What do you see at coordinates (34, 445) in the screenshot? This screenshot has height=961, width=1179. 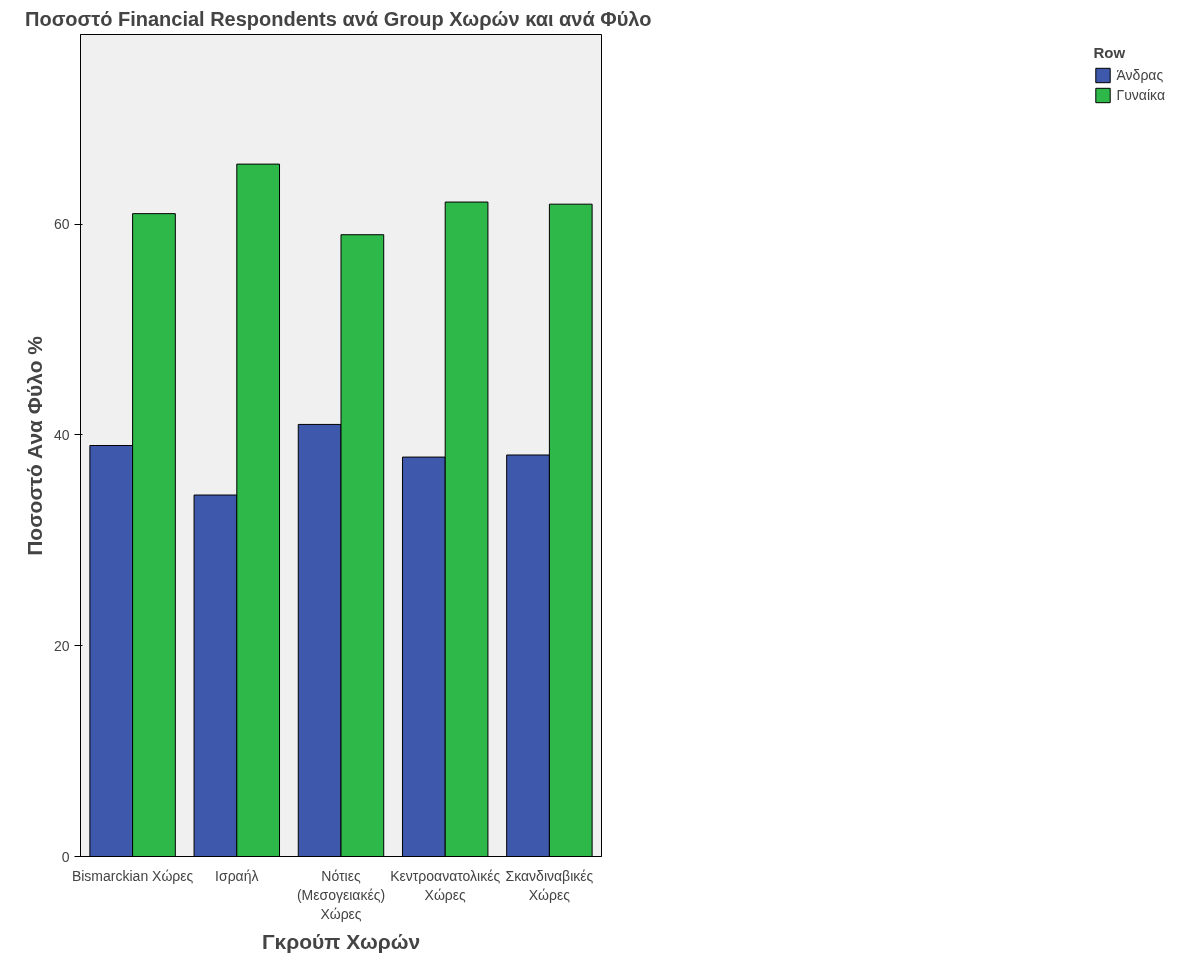 I see `y-axis-title: Ποσοστό Ανα Φύλο %` at bounding box center [34, 445].